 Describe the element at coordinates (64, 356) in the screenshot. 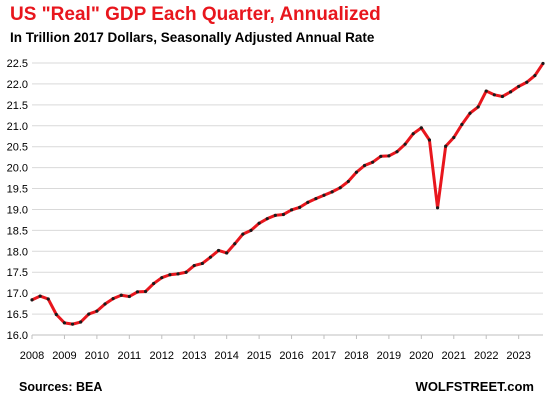

I see `x-tick-label: 2009` at that location.